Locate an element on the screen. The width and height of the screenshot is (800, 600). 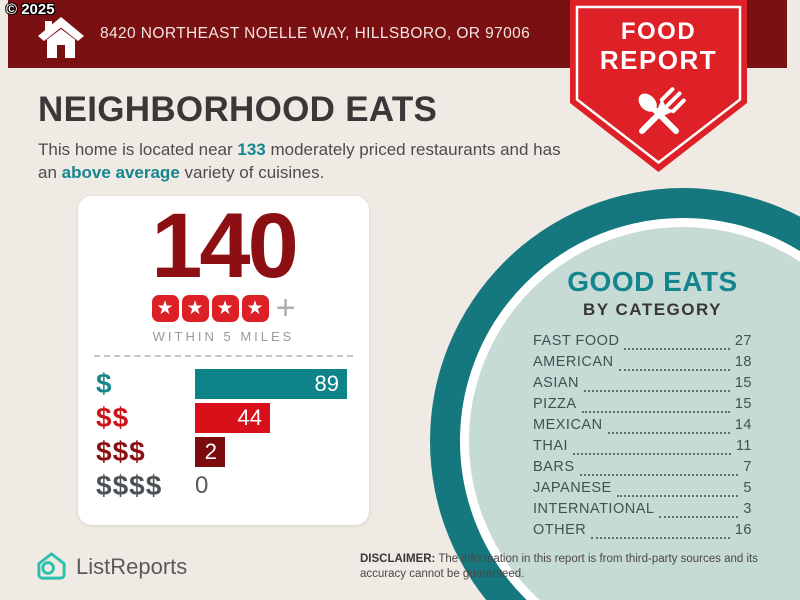
category-label: AMERICAN is located at coordinates (573, 362).